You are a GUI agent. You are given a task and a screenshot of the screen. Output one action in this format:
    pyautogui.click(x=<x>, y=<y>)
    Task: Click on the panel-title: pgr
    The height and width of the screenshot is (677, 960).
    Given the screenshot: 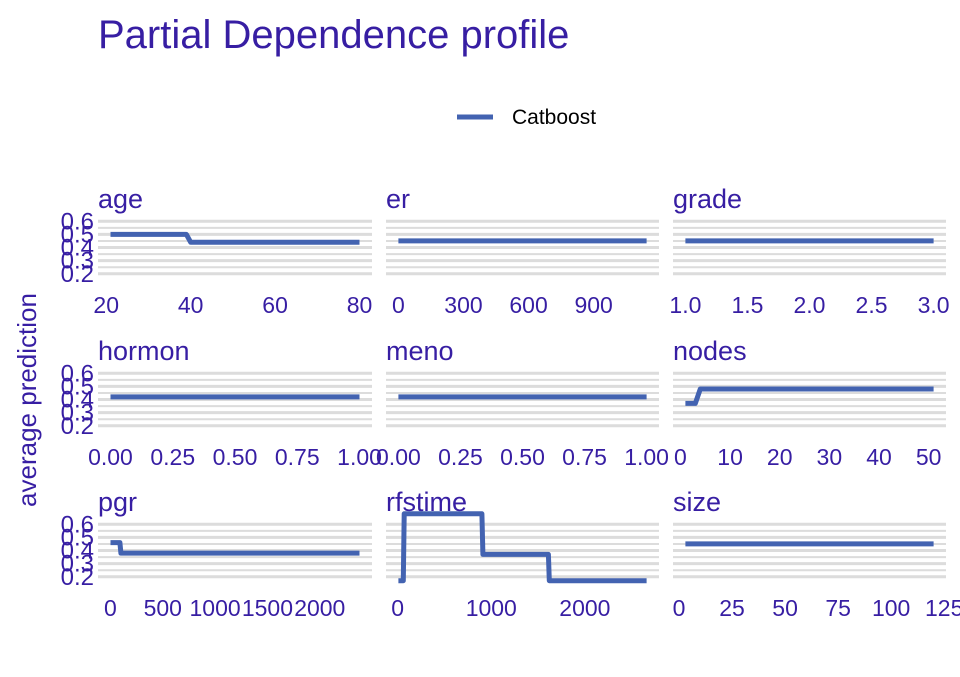 What is the action you would take?
    pyautogui.click(x=117, y=502)
    